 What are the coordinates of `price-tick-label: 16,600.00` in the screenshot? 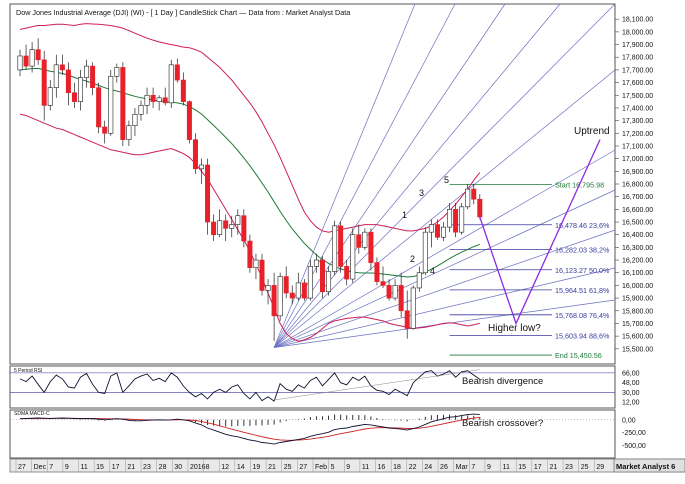 It's located at (637, 210).